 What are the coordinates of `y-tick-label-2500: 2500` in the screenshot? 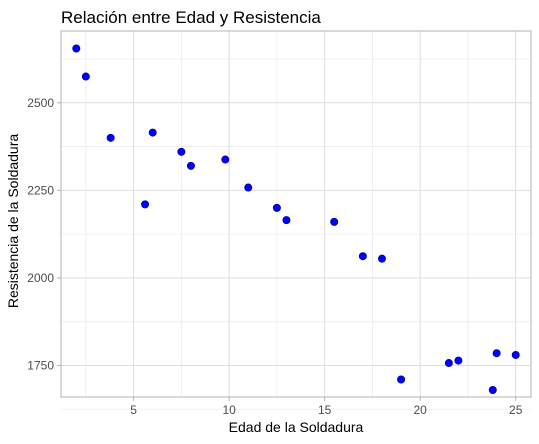 It's located at (40, 103).